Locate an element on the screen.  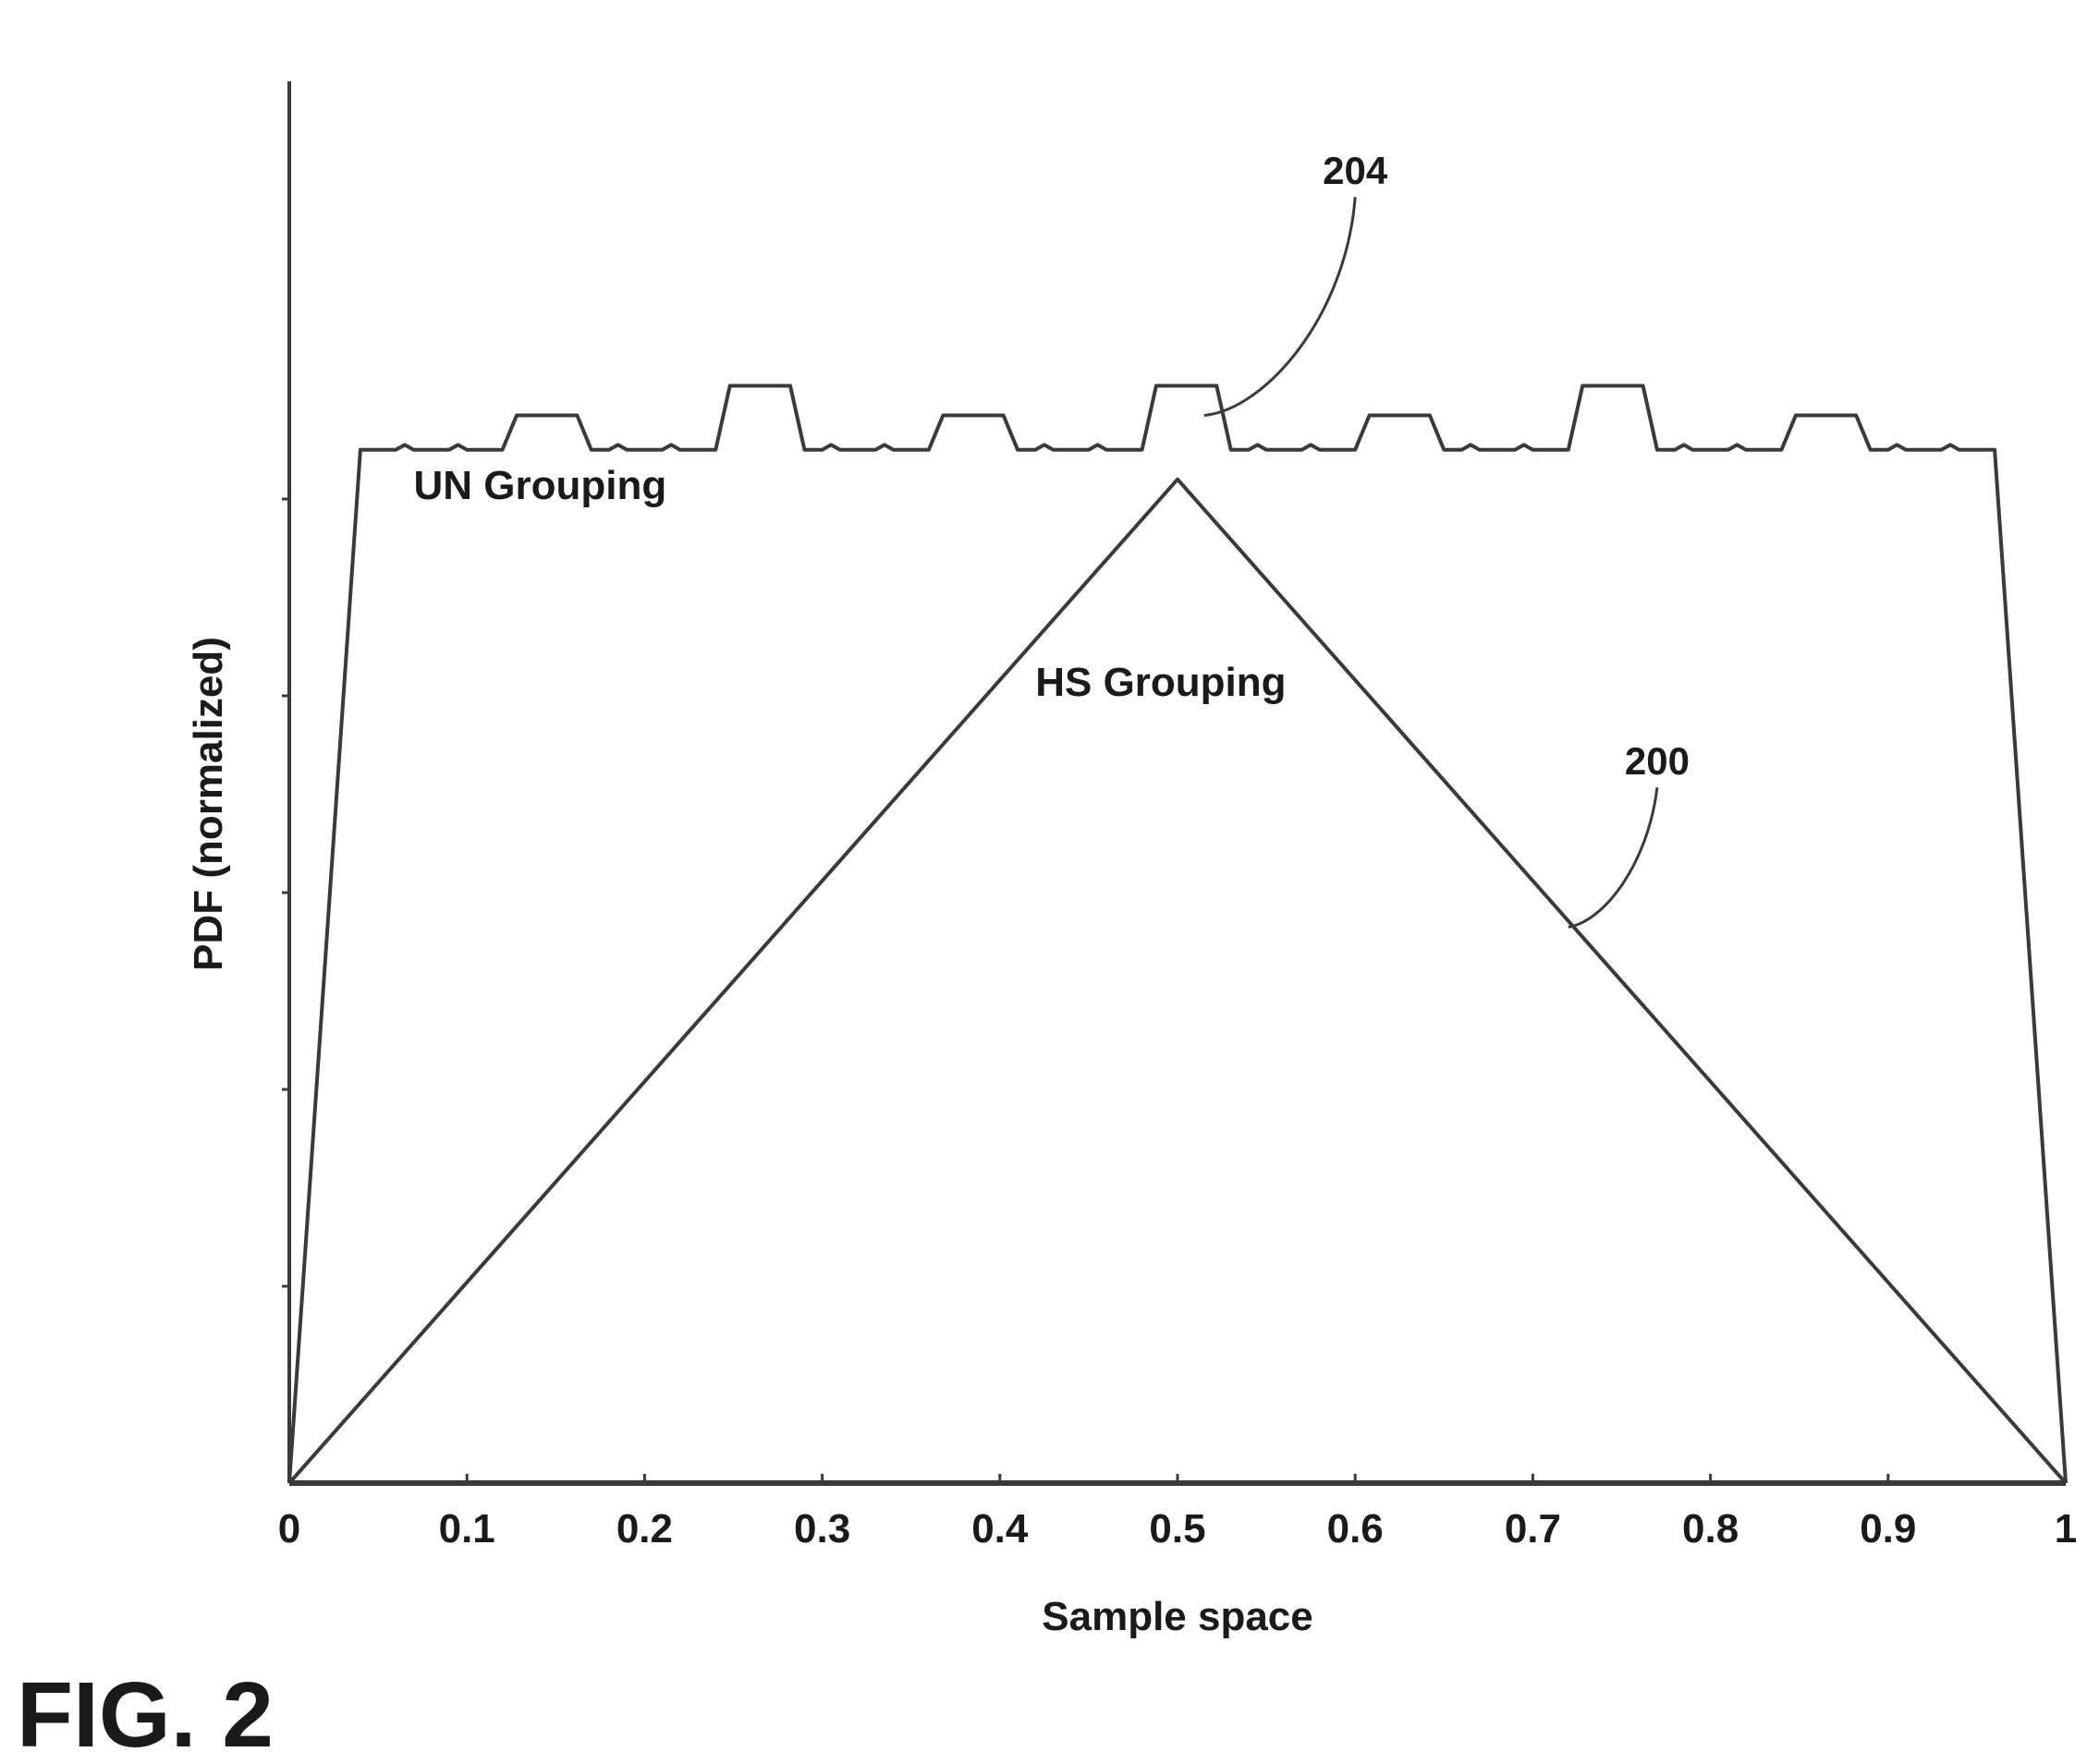
x-tick-label-3: 0.3 is located at coordinates (822, 1528).